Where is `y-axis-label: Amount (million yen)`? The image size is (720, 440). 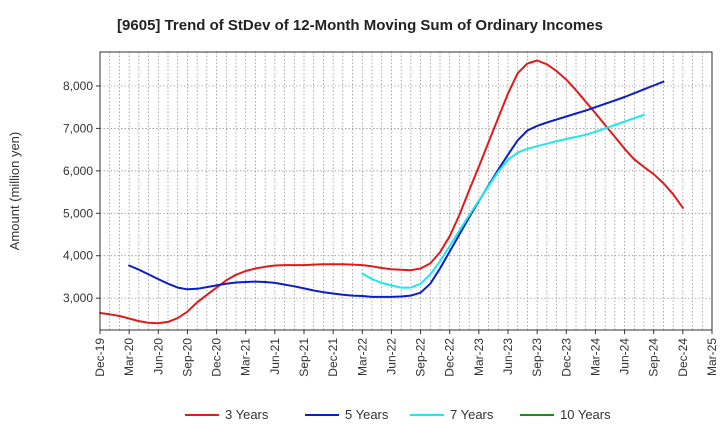 y-axis-label: Amount (million yen) is located at coordinates (14, 191).